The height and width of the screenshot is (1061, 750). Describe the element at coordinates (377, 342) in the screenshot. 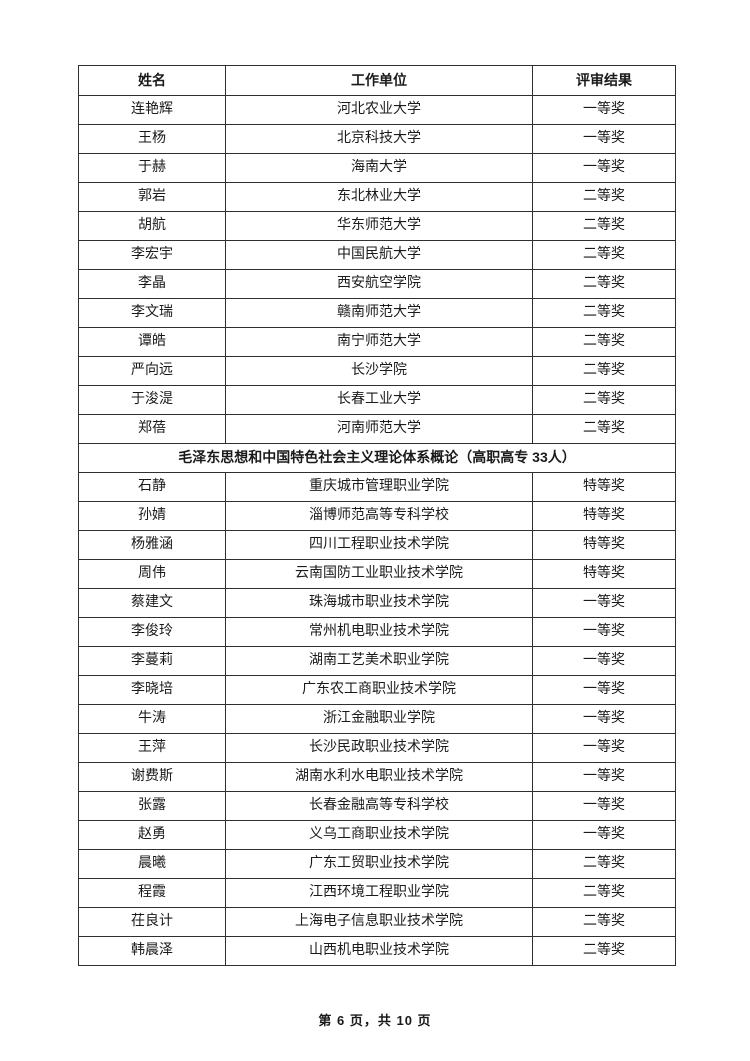

I see `table-row: 谭皓 南宁师范大学 二等奖` at that location.